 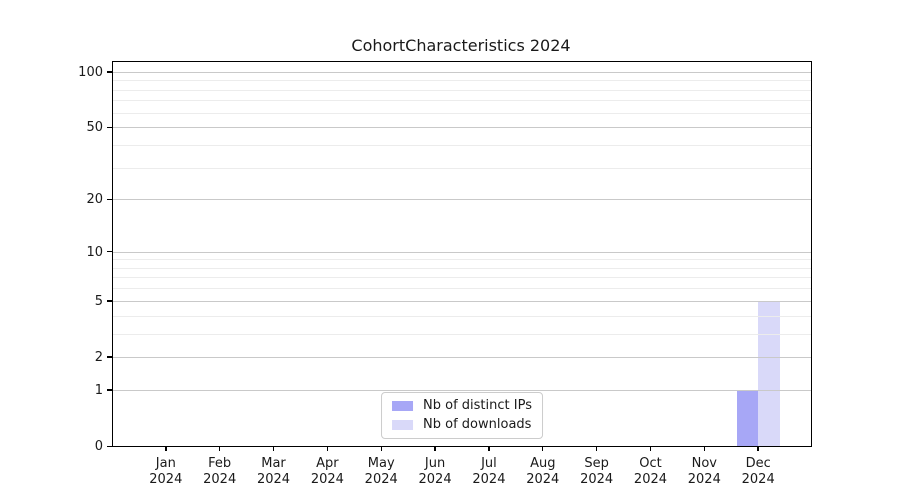 What do you see at coordinates (94, 252) in the screenshot?
I see `y-tick-label: 10` at bounding box center [94, 252].